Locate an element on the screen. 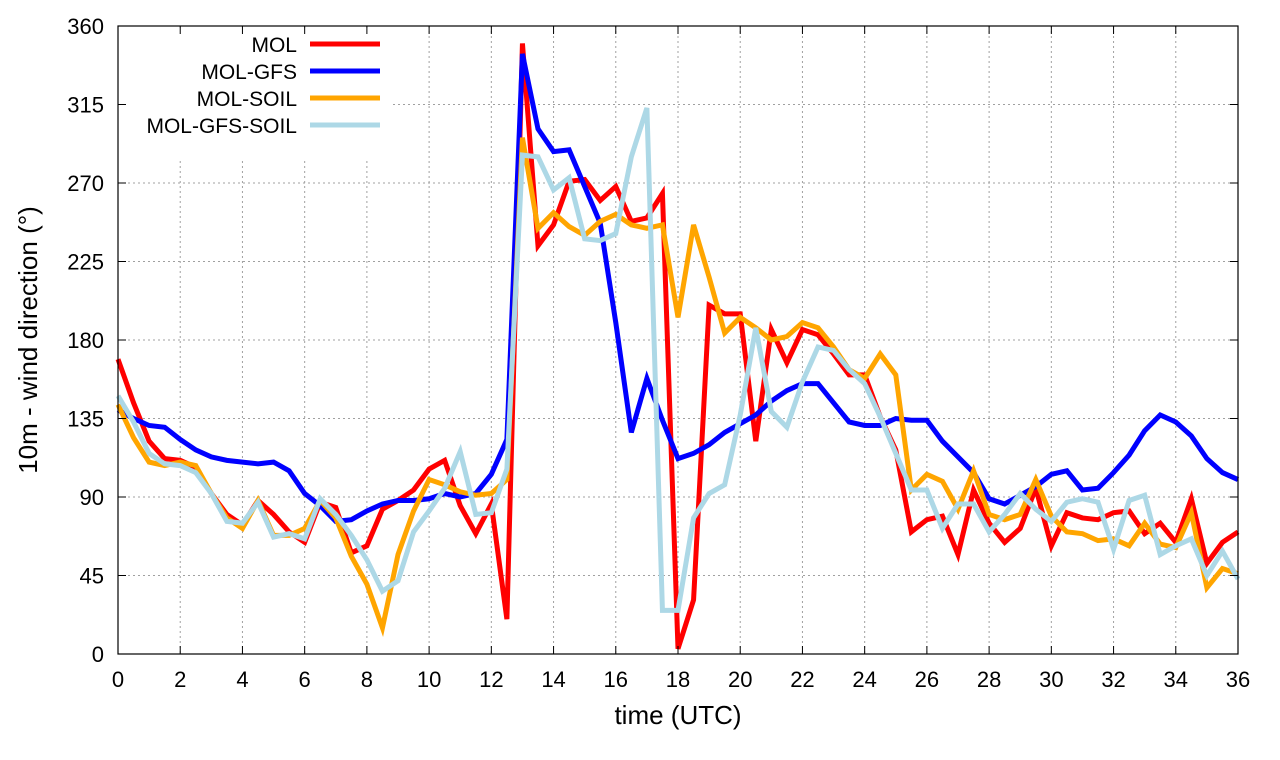 Image resolution: width=1280 pixels, height=760 pixels. y-tick-label: 315 is located at coordinates (85, 105).